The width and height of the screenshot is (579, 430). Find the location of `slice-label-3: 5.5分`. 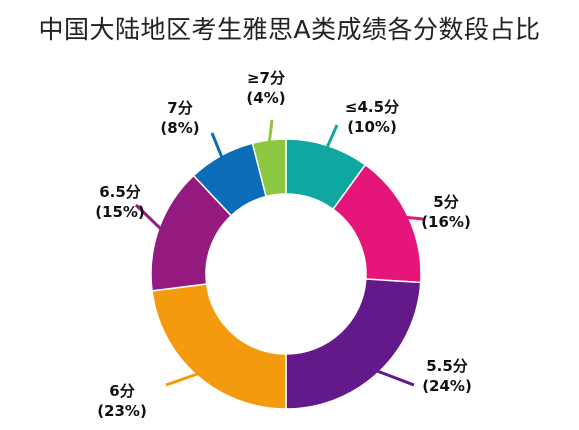

slice-label-3: 5.5分 is located at coordinates (447, 366).